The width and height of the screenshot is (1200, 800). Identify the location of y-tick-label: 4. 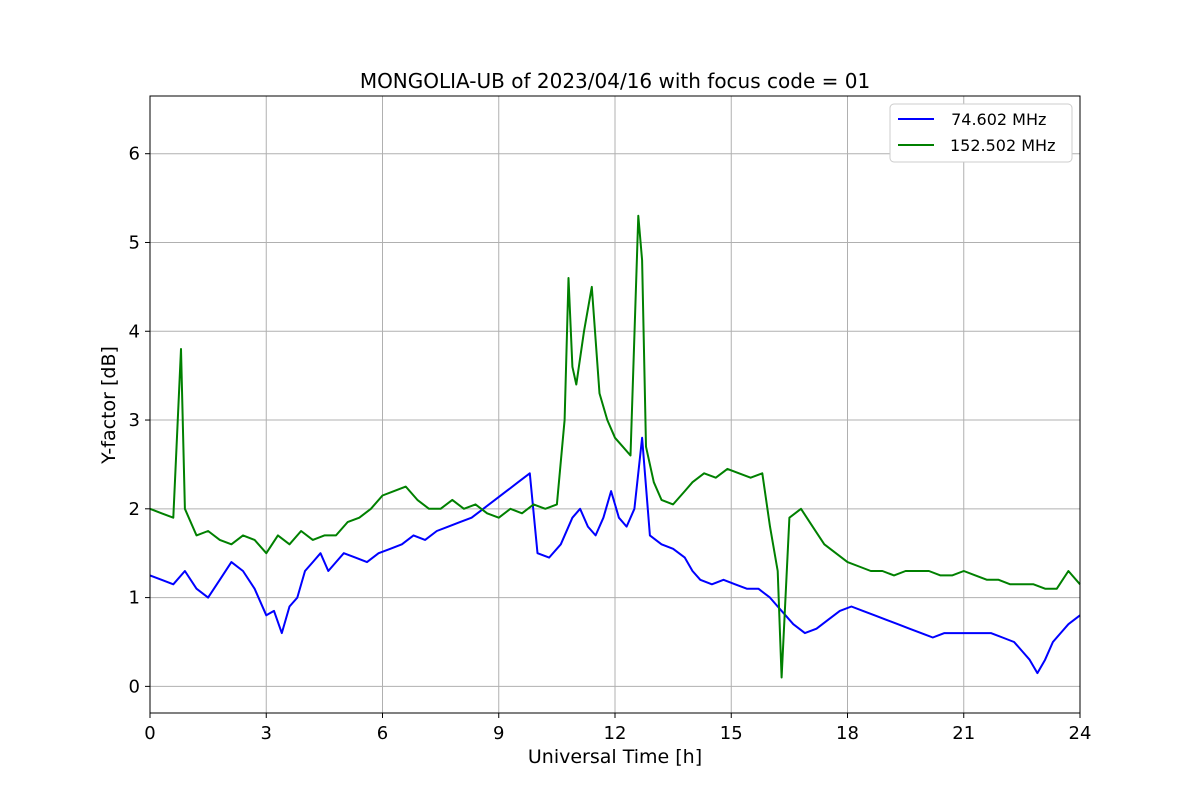
(134, 331).